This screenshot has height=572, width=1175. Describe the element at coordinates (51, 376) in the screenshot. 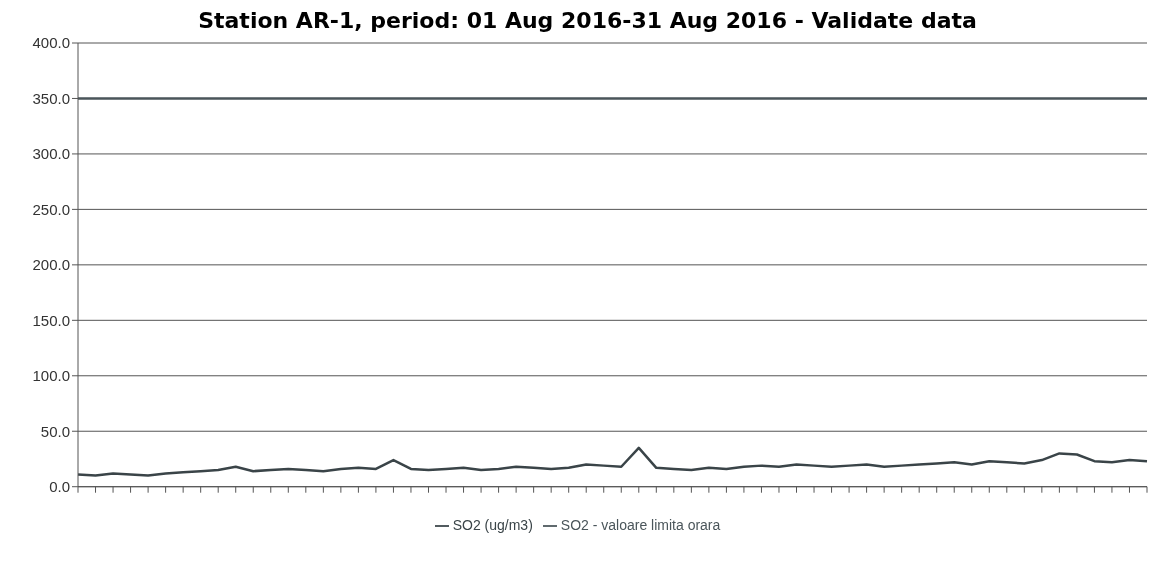

I see `y-tick-label: 100.0` at that location.